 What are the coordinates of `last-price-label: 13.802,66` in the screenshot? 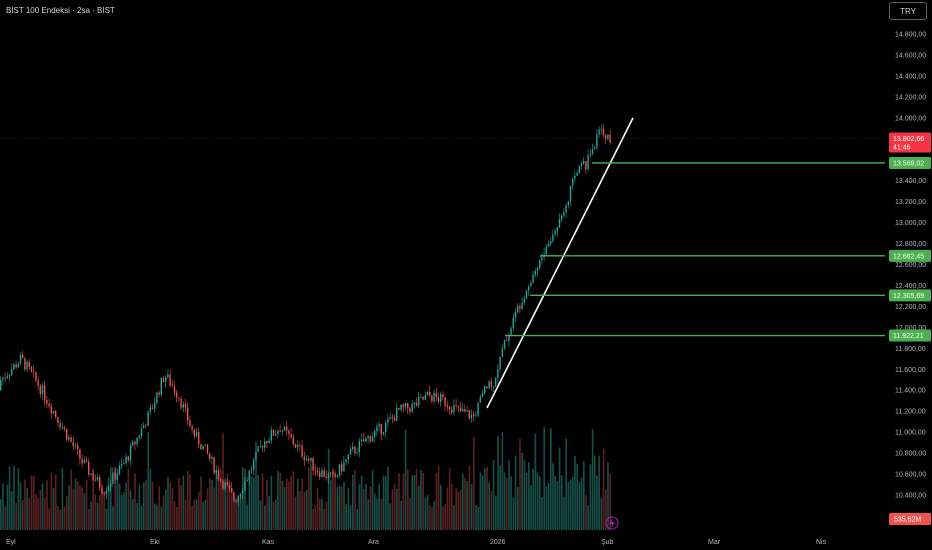 It's located at (908, 139).